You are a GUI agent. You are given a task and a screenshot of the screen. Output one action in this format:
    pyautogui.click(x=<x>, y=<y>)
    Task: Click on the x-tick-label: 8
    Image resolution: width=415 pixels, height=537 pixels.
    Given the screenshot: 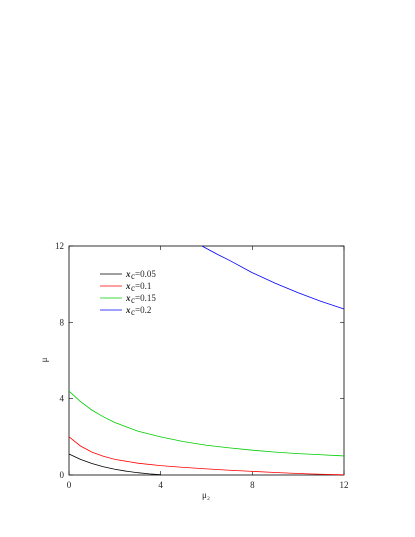 What is the action you would take?
    pyautogui.click(x=252, y=485)
    